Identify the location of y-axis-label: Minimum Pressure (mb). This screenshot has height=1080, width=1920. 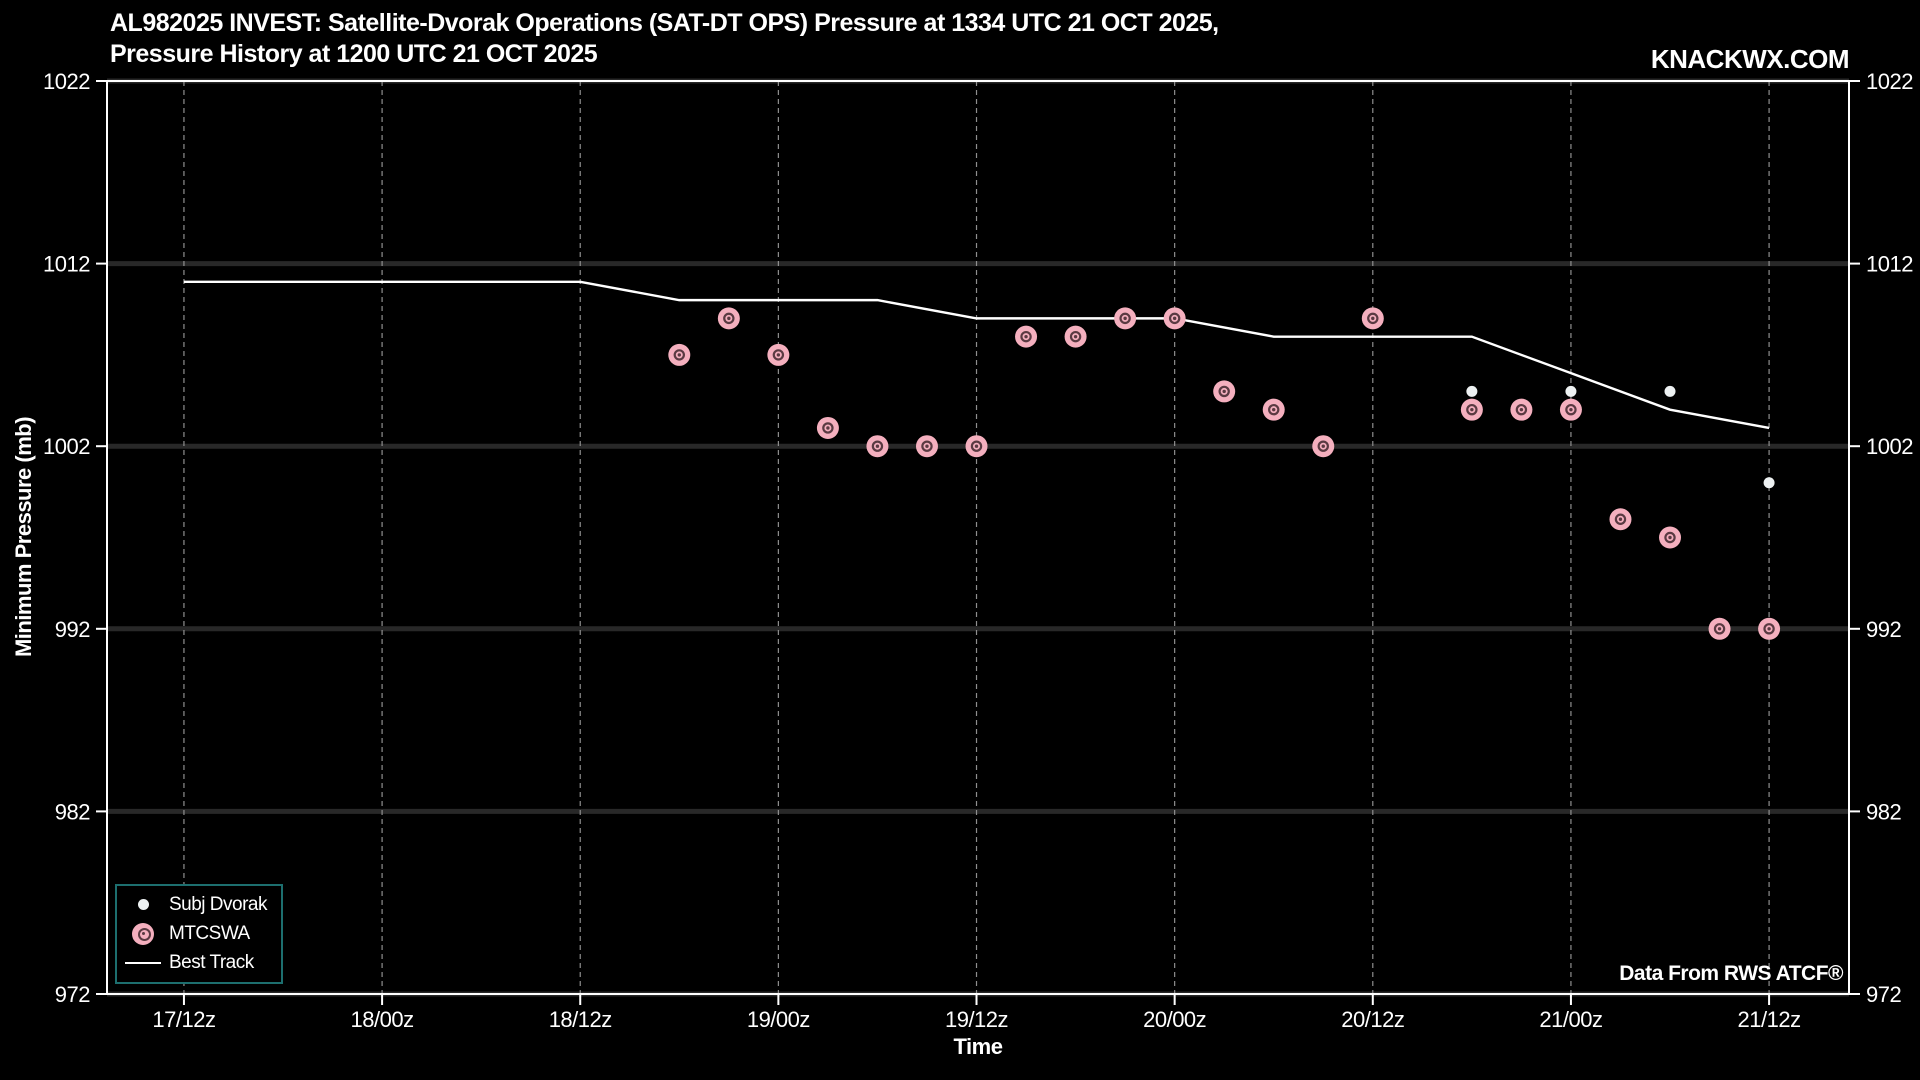
(23, 537).